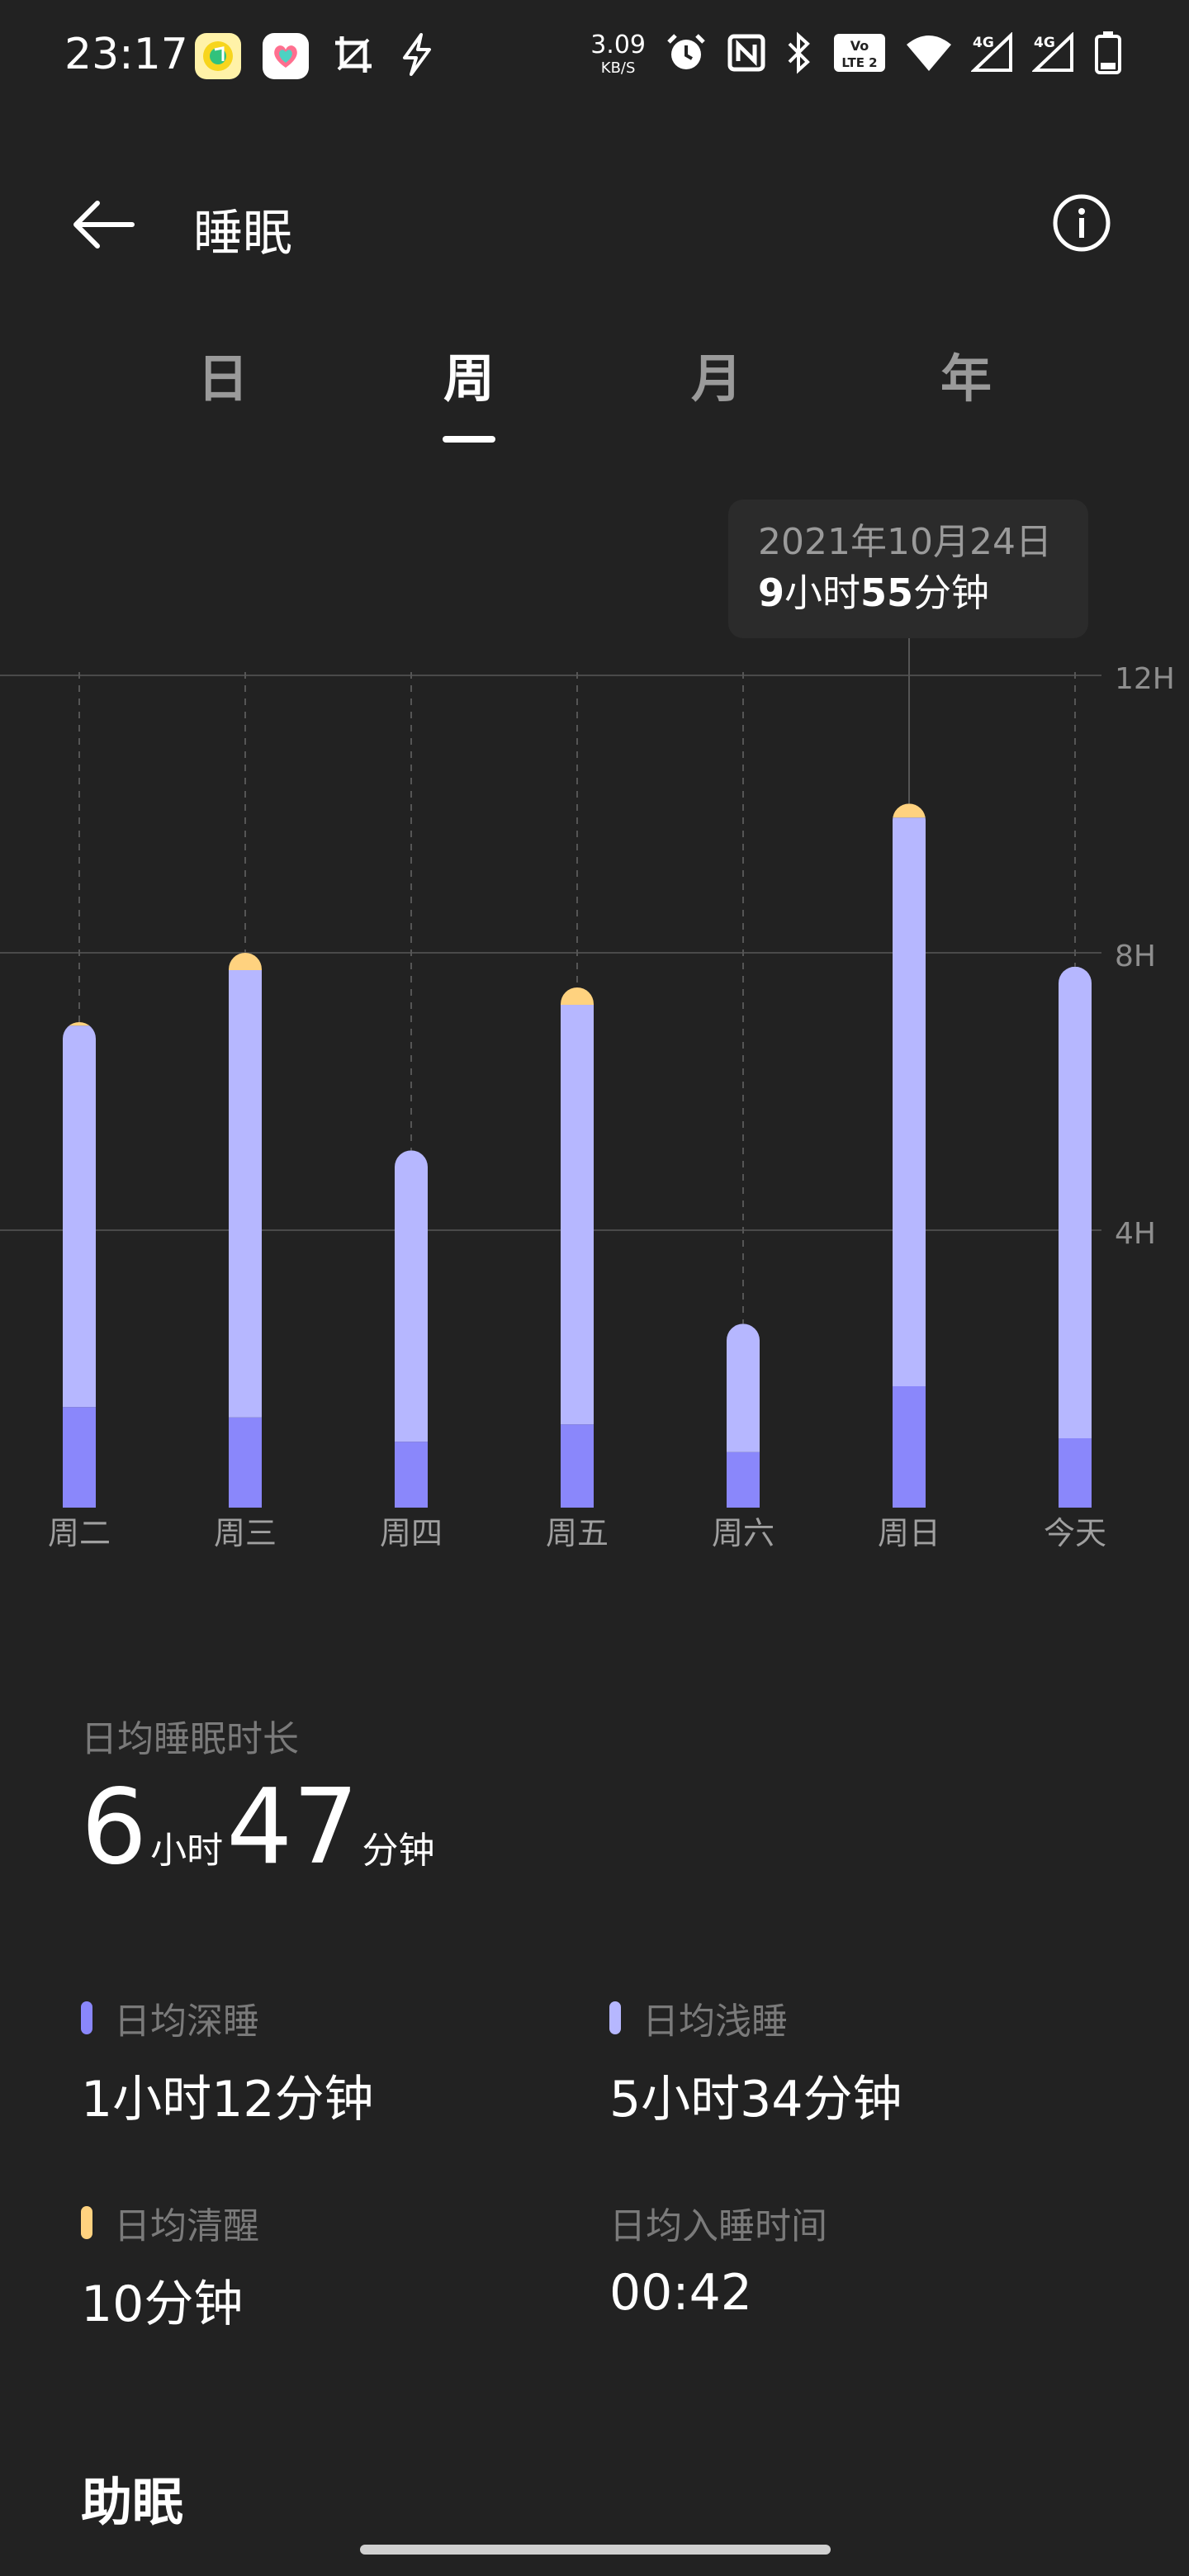  I want to click on chart-tooltip: 2021年10月24日 9小时55分钟, so click(908, 569).